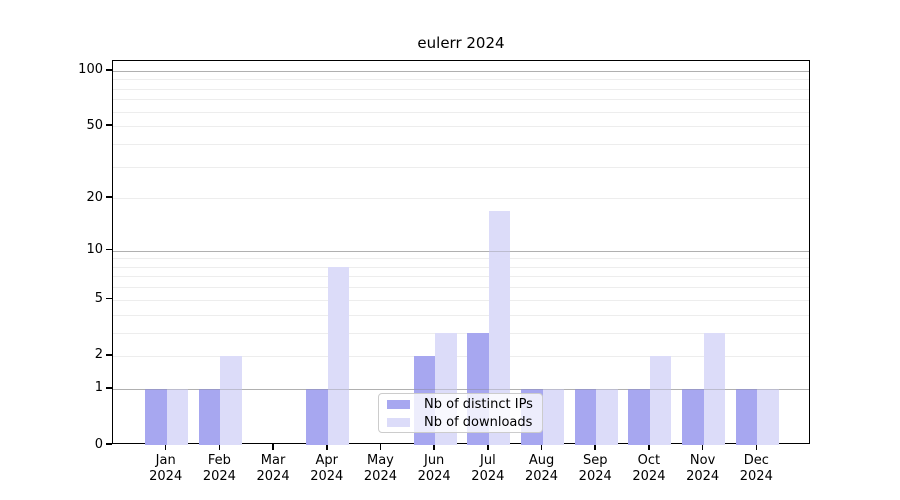 This screenshot has width=900, height=500. I want to click on x-tick-label: Sep 2024, so click(595, 469).